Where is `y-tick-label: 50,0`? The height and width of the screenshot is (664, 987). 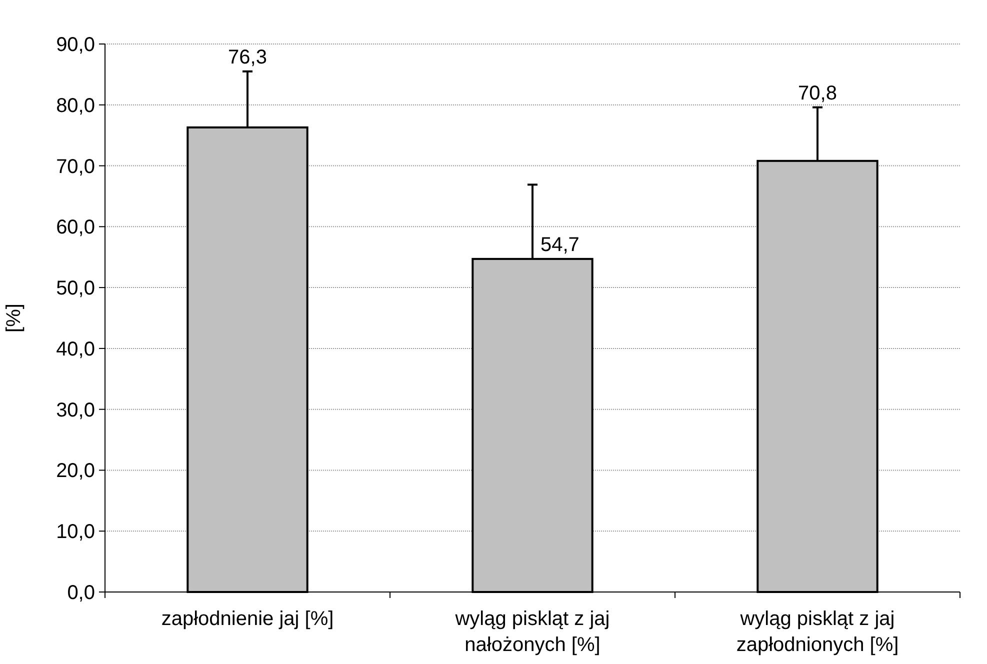
y-tick-label: 50,0 is located at coordinates (75, 289).